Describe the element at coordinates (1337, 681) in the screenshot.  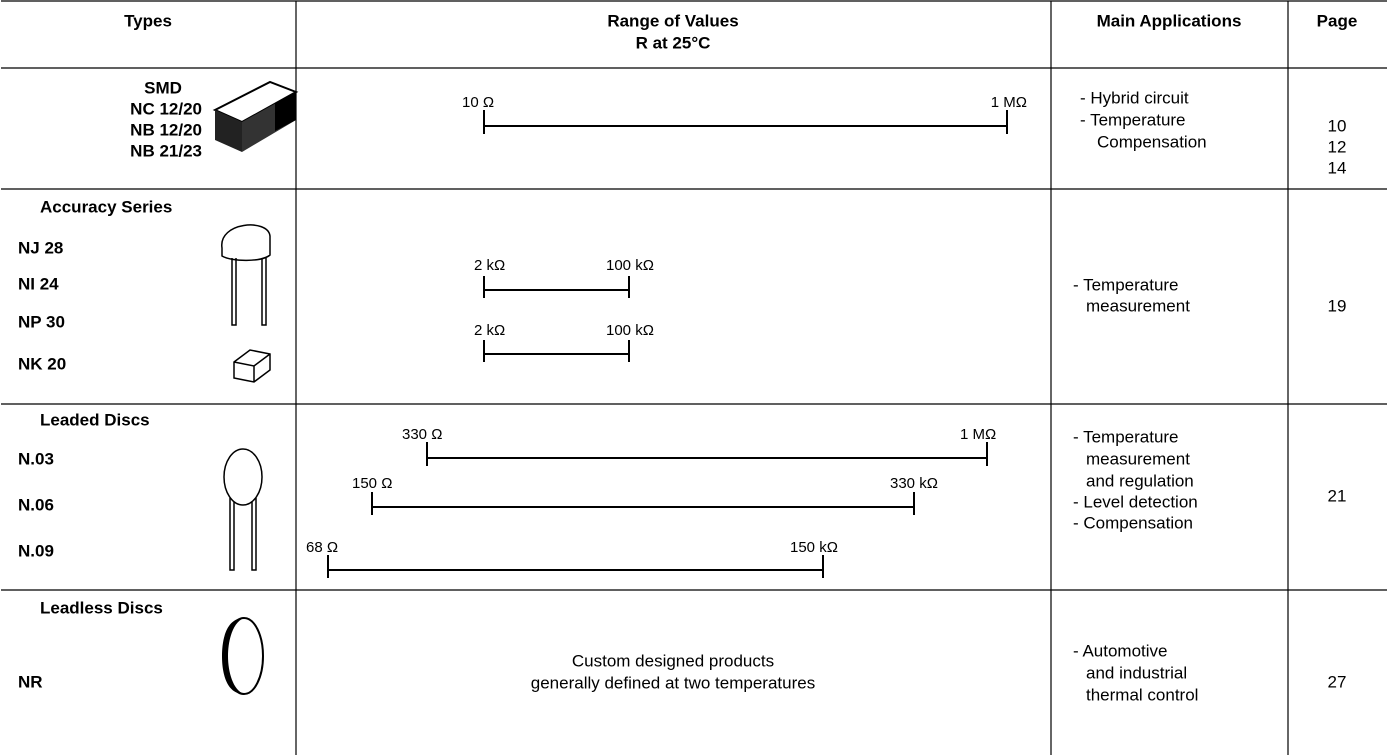
I see `page: 27` at that location.